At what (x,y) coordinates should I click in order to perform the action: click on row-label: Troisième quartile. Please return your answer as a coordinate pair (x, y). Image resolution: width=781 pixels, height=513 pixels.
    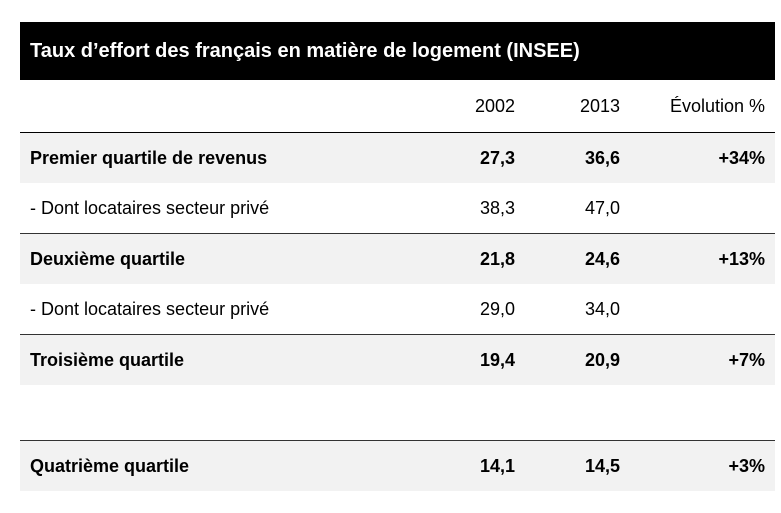
    Looking at the image, I should click on (217, 359).